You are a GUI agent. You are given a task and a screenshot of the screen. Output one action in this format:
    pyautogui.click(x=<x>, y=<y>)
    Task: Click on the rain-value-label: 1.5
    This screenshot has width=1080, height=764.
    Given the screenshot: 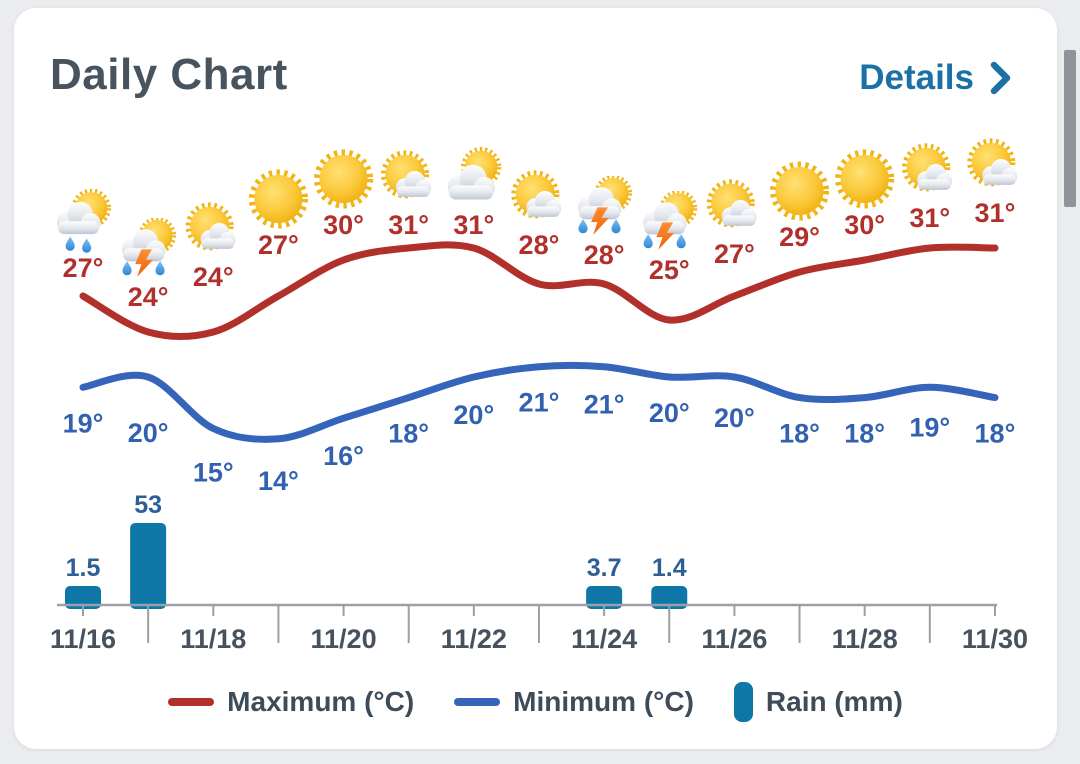 What is the action you would take?
    pyautogui.click(x=83, y=568)
    